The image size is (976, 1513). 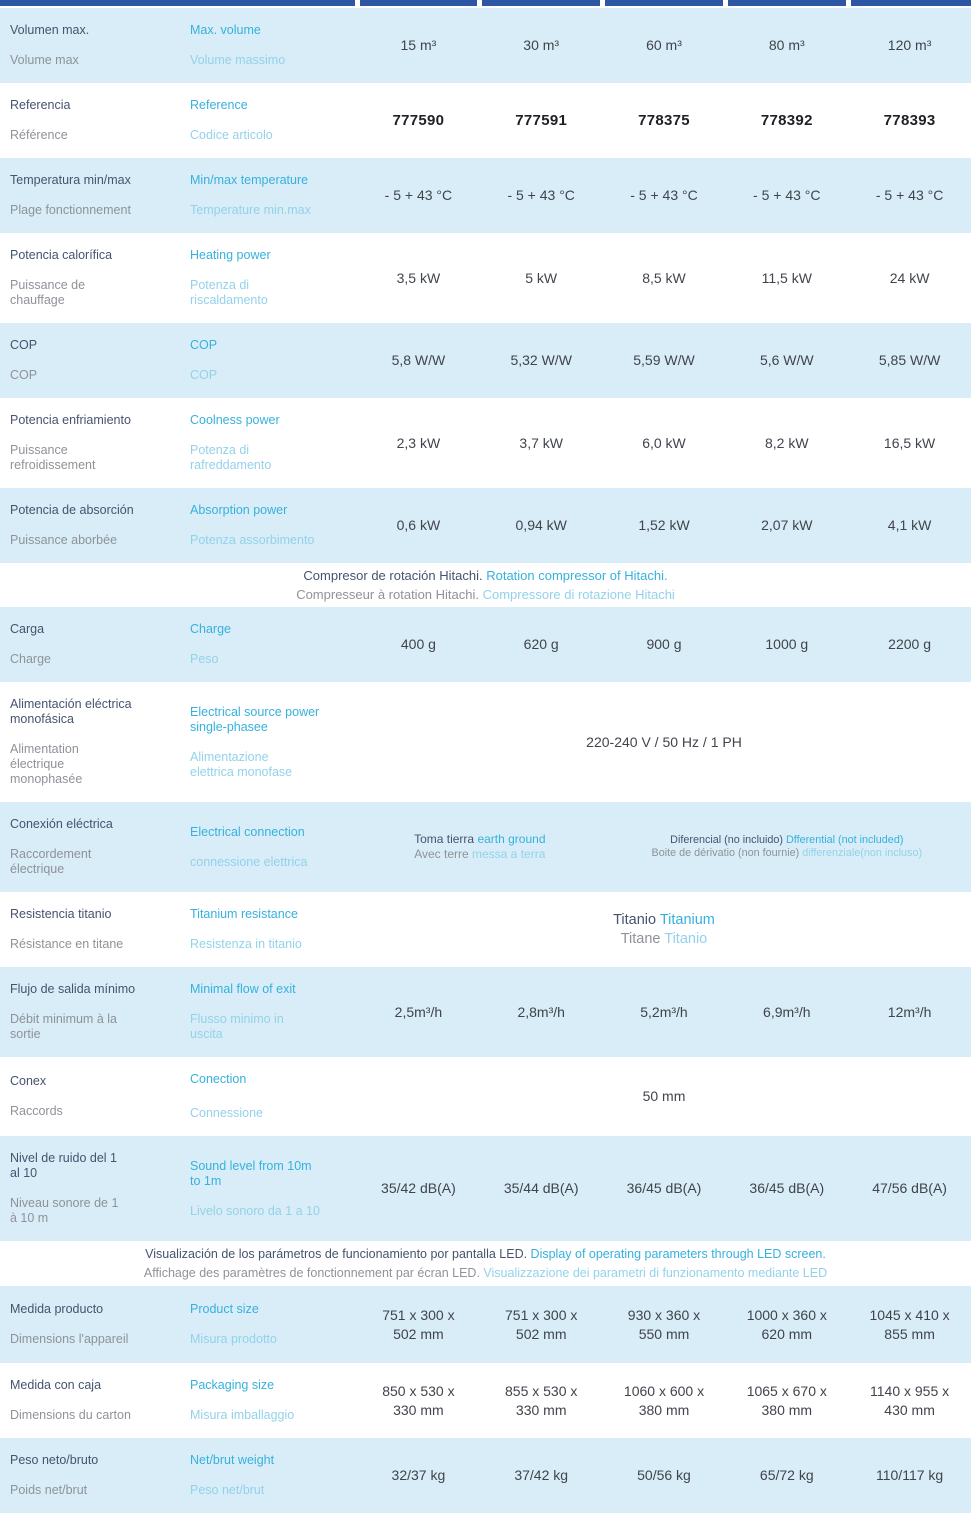 I want to click on reference-number: 778392, so click(x=786, y=120).